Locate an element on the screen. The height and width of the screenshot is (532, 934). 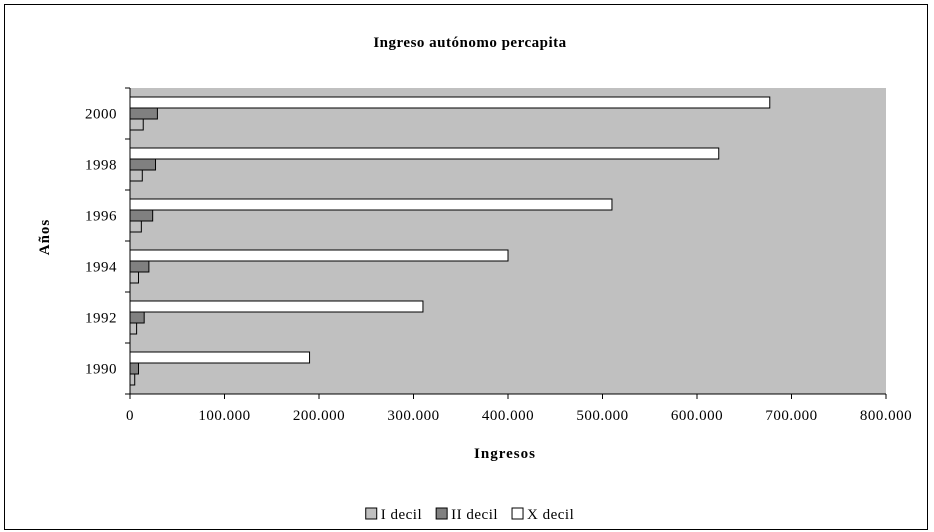
legend: I decil II decil X decil is located at coordinates (469, 515).